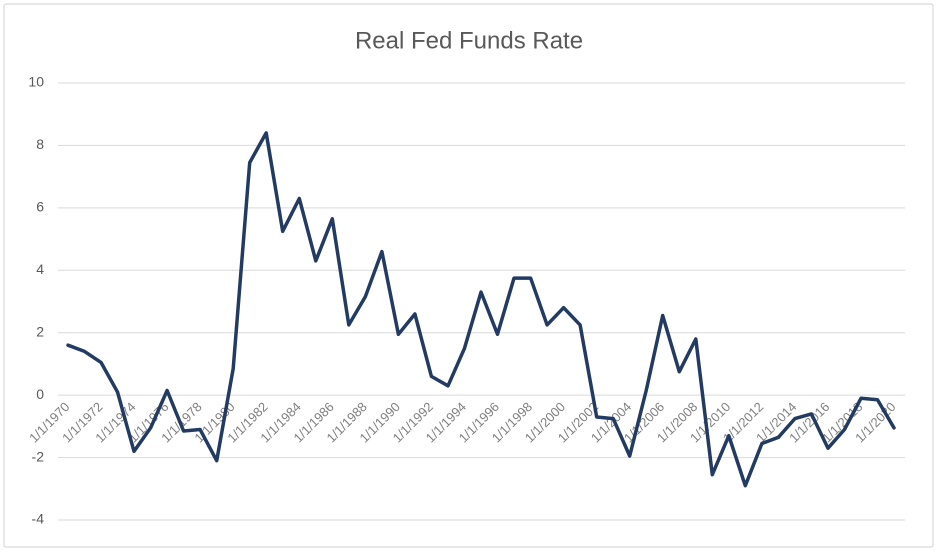 The image size is (938, 552). What do you see at coordinates (38, 456) in the screenshot?
I see `y-tick-label: -2` at bounding box center [38, 456].